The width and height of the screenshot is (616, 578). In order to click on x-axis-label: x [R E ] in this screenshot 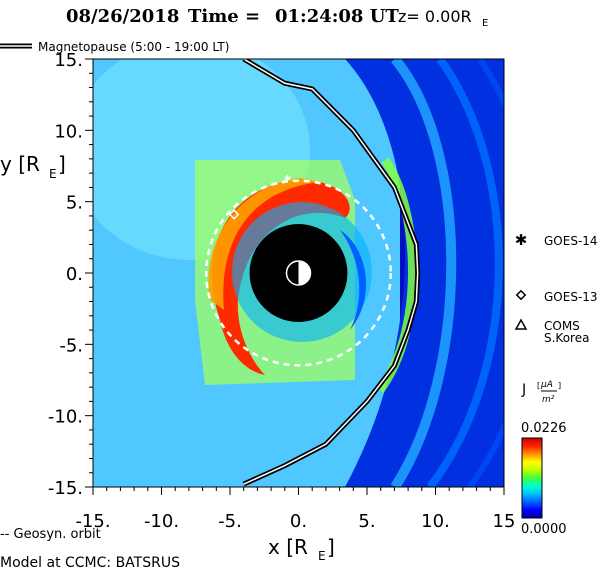, I will do `click(301, 549)`.